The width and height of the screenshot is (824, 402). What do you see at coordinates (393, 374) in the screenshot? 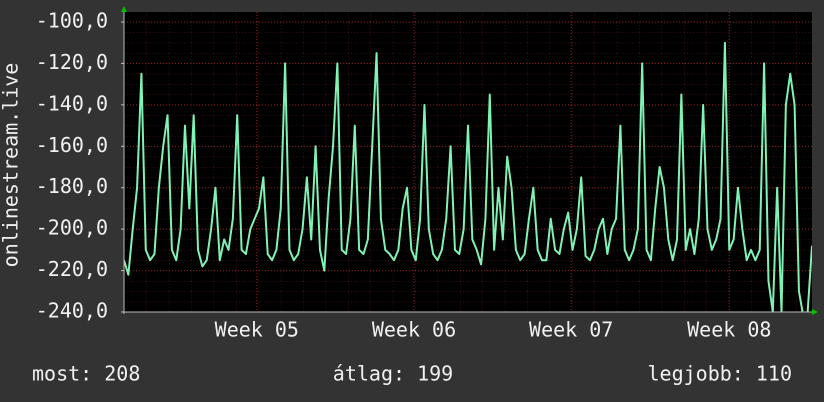
I see `legend-average: átlag: 199` at bounding box center [393, 374].